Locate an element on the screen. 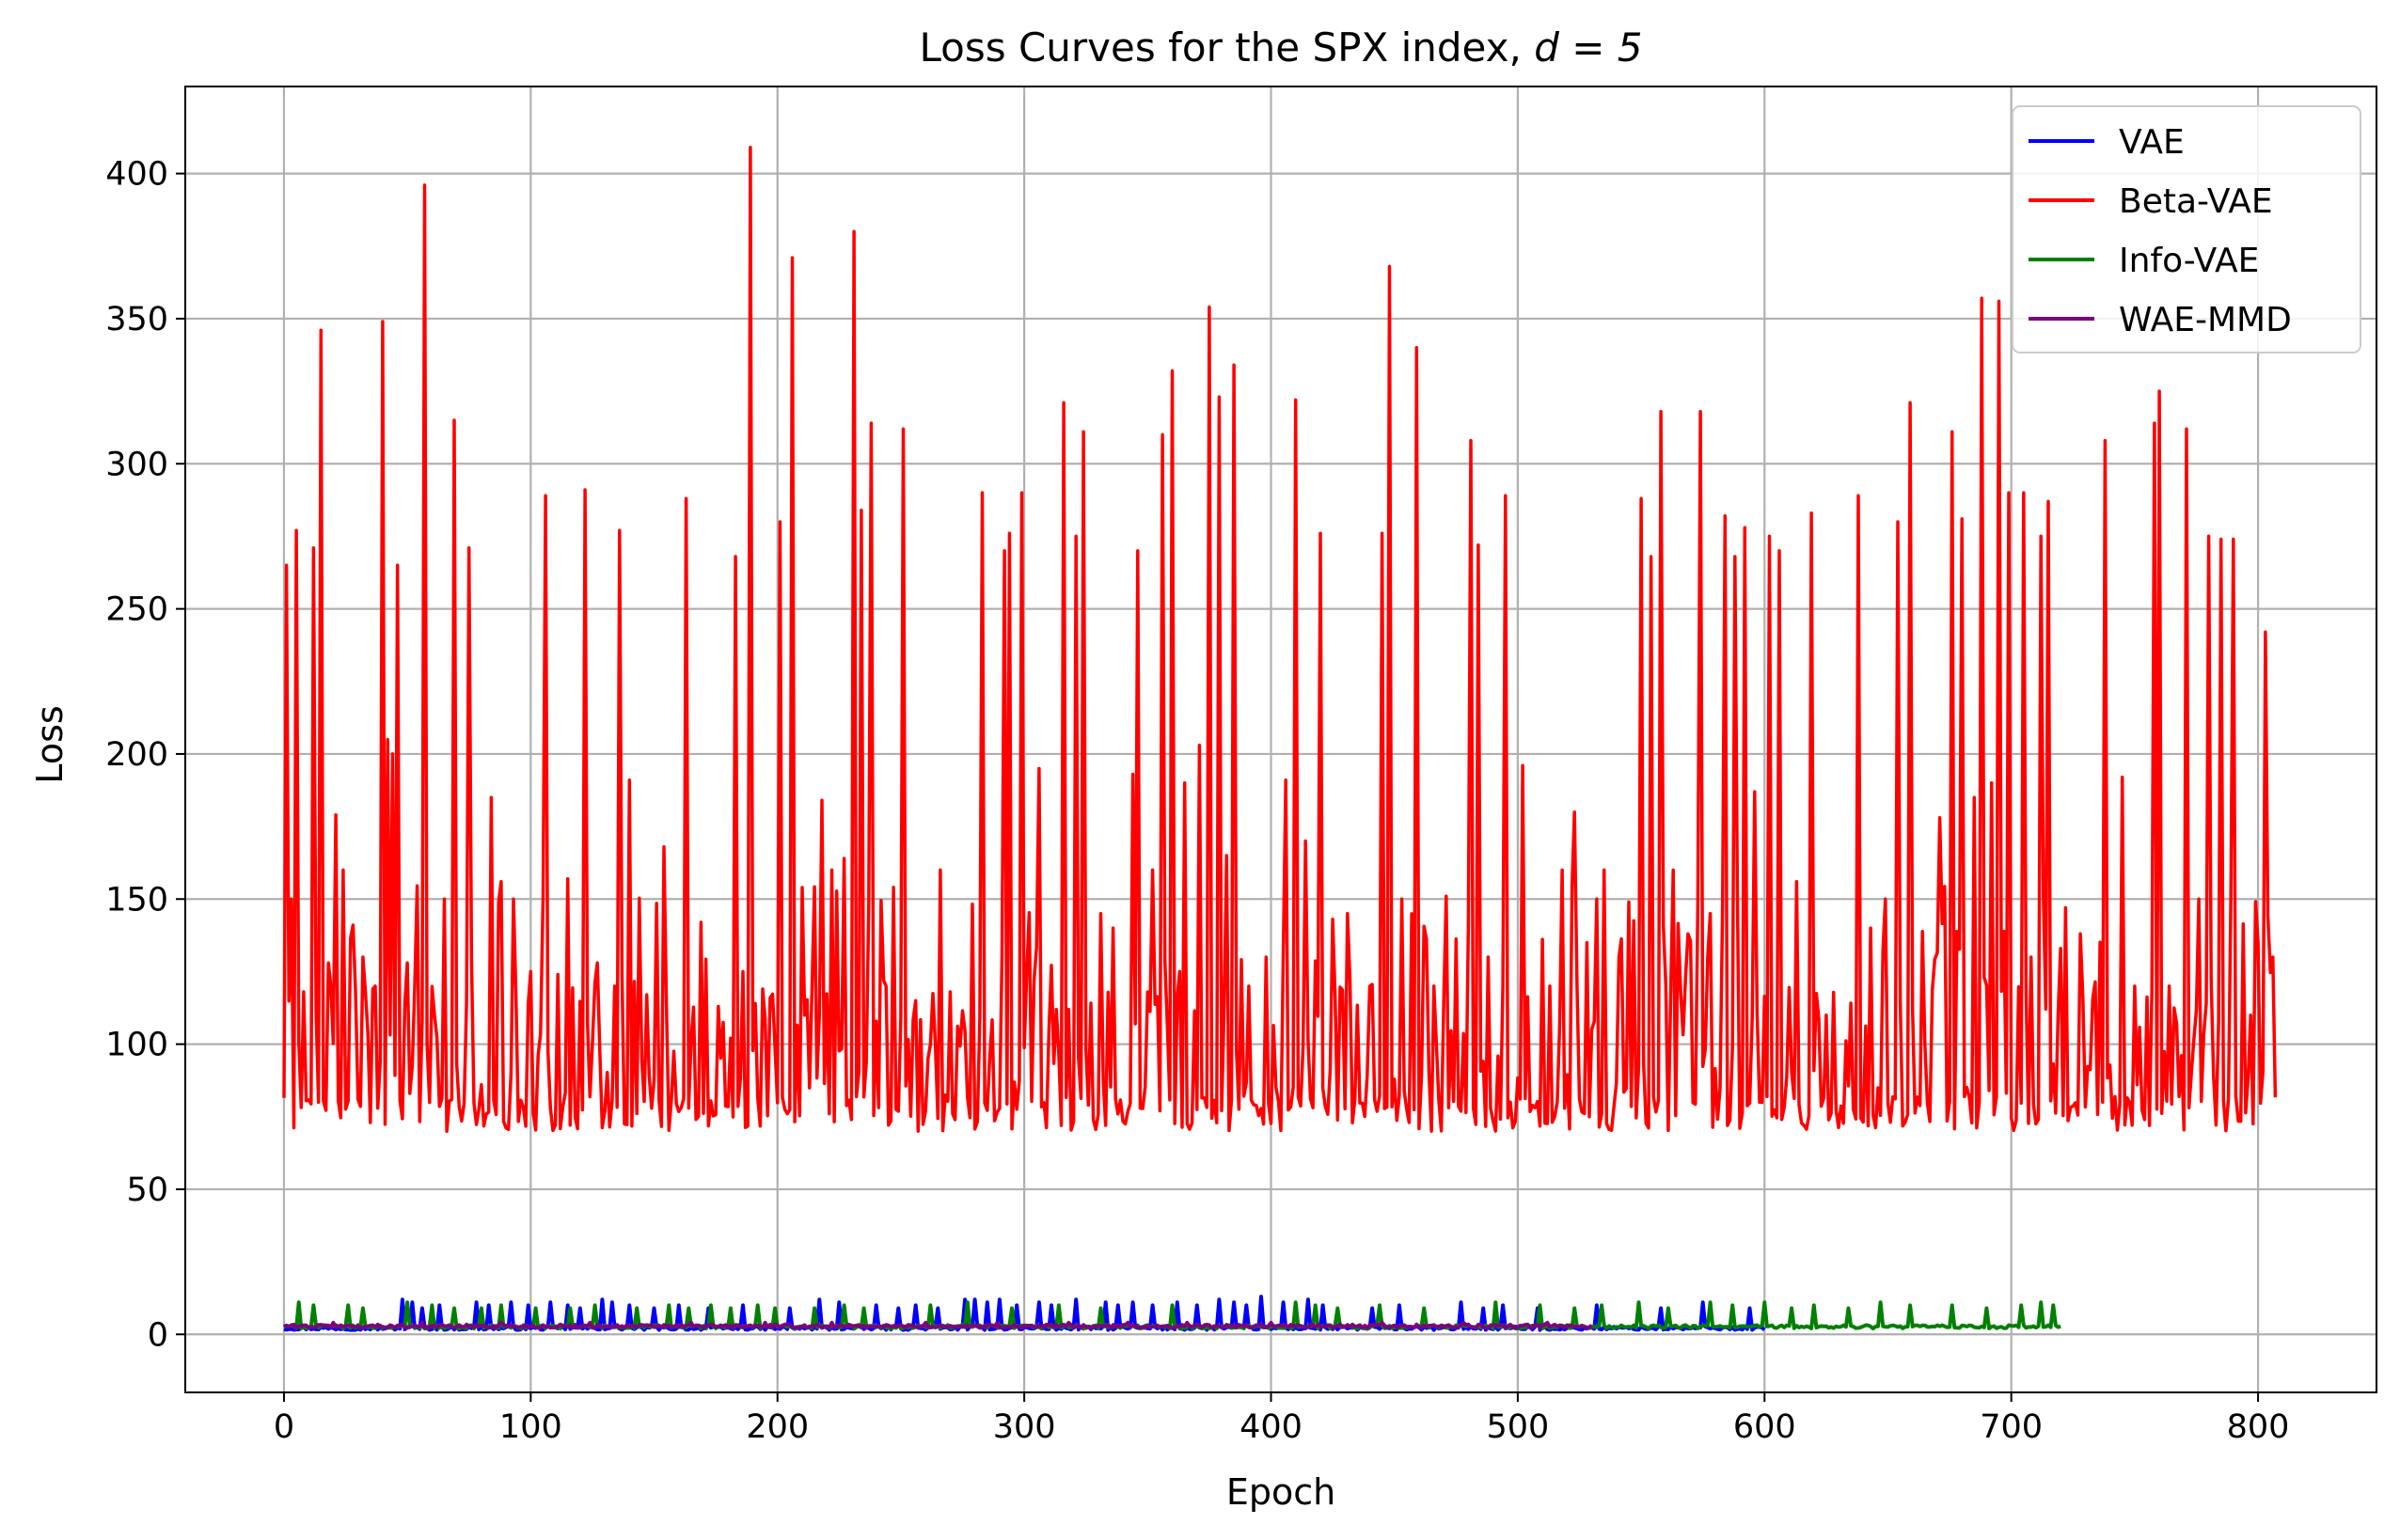  legend-label-vae: VAE is located at coordinates (2152, 143).